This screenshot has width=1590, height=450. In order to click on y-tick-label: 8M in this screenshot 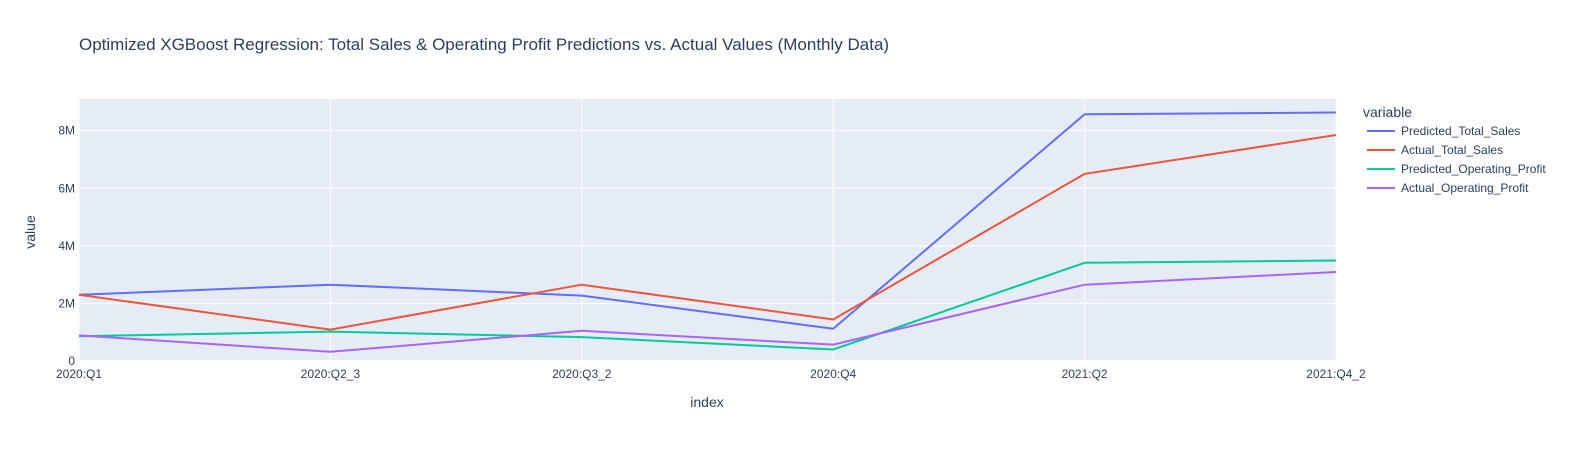, I will do `click(66, 131)`.